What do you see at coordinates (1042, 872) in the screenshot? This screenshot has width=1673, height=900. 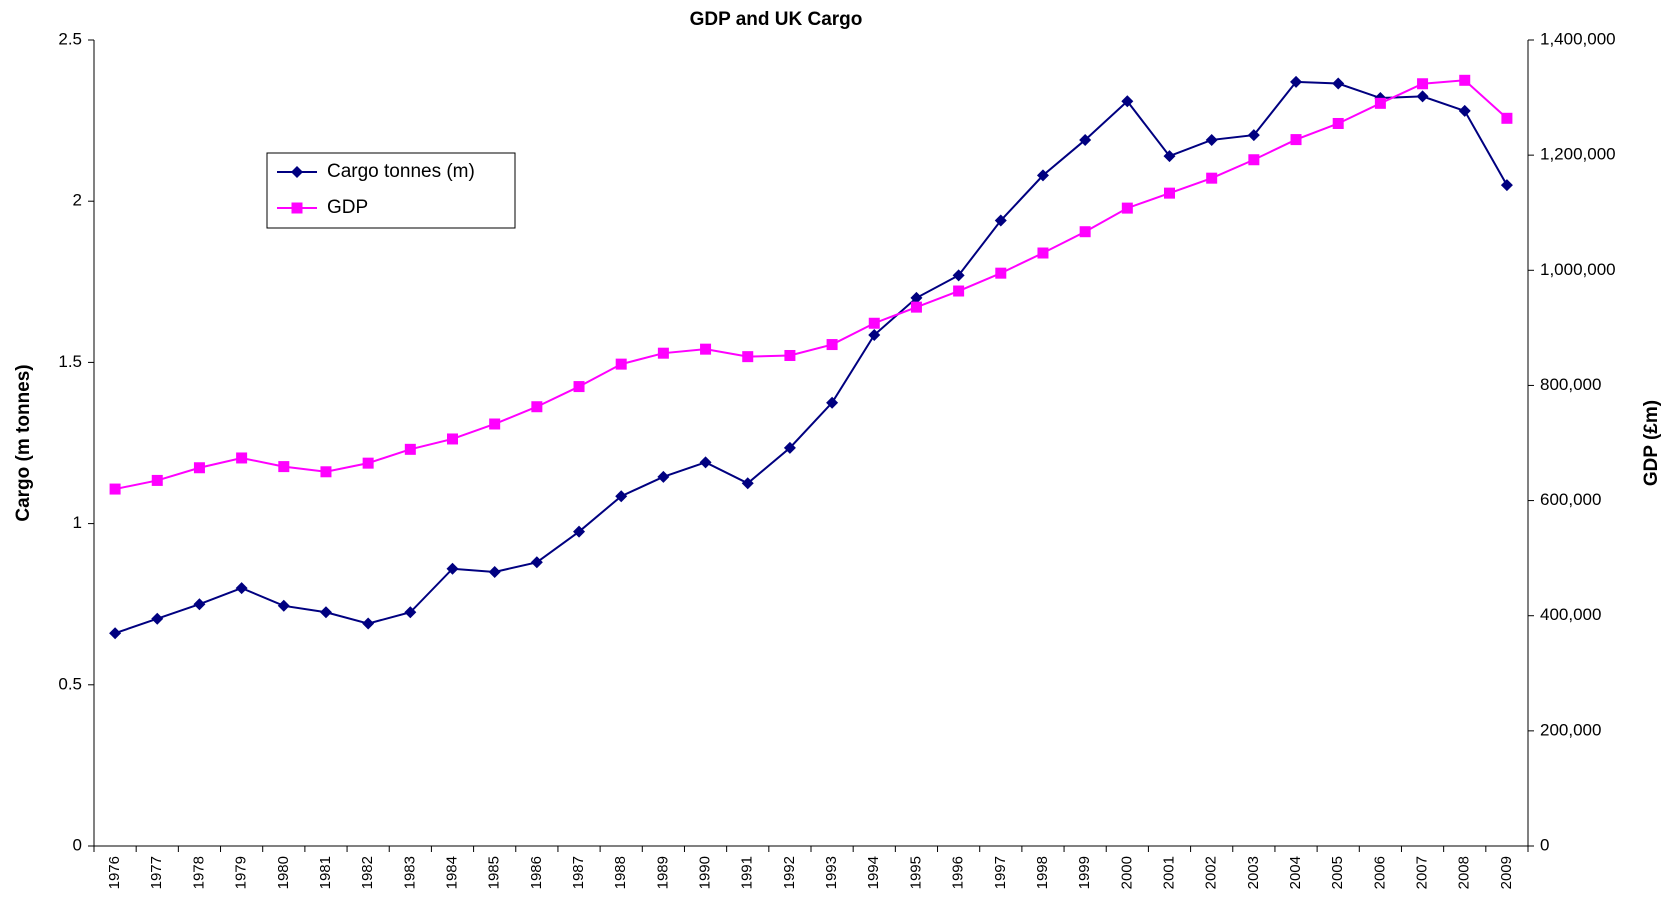 I see `x-tick-label: 1998` at bounding box center [1042, 872].